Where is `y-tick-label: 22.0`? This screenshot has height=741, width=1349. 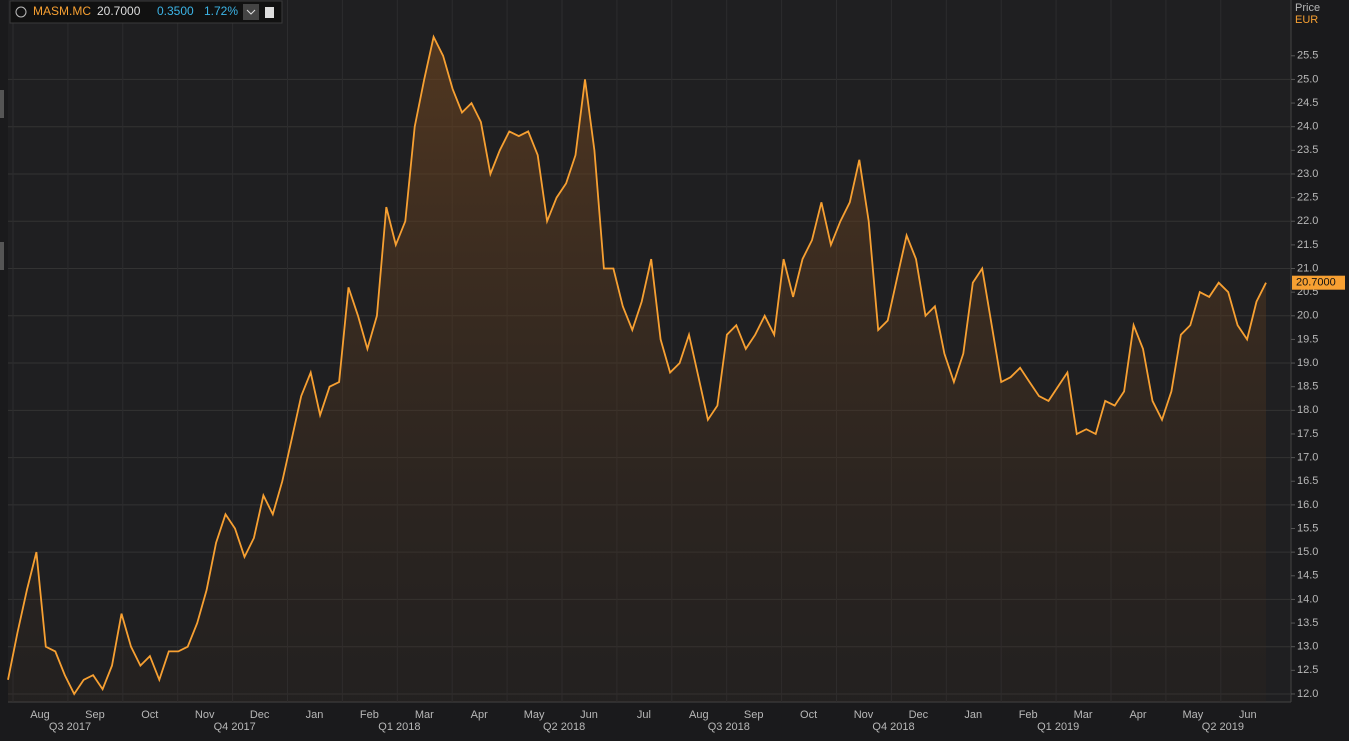
y-tick-label: 22.0 is located at coordinates (1307, 221).